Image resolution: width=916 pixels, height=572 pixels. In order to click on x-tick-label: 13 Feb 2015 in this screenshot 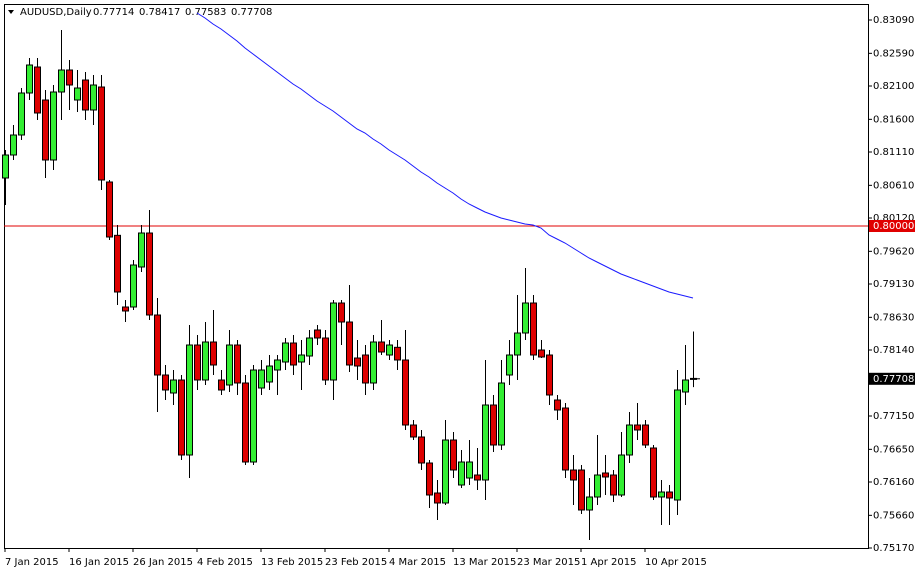, I will do `click(292, 562)`.